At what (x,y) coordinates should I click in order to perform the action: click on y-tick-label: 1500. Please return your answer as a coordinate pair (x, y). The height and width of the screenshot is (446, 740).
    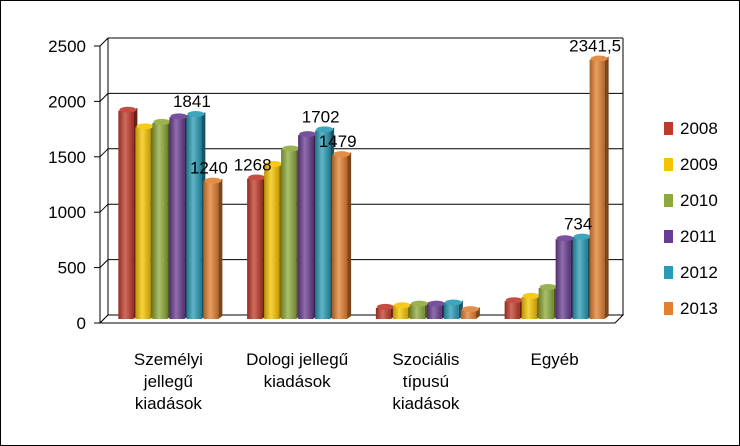
    Looking at the image, I should click on (67, 157).